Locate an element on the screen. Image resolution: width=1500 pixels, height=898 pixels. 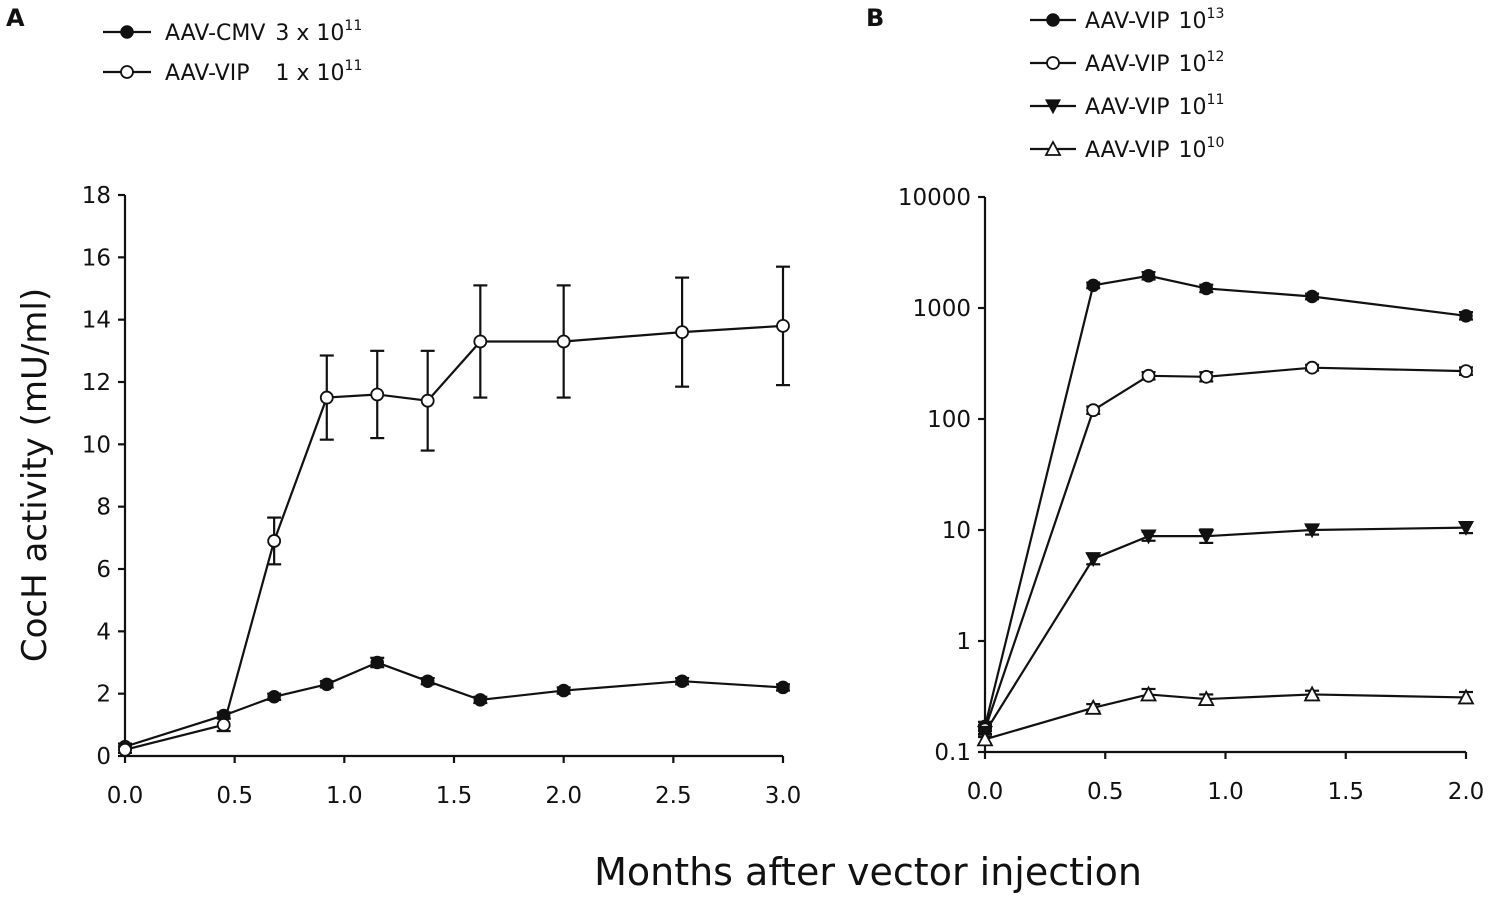
panel-a-letter: A is located at coordinates (15, 18).